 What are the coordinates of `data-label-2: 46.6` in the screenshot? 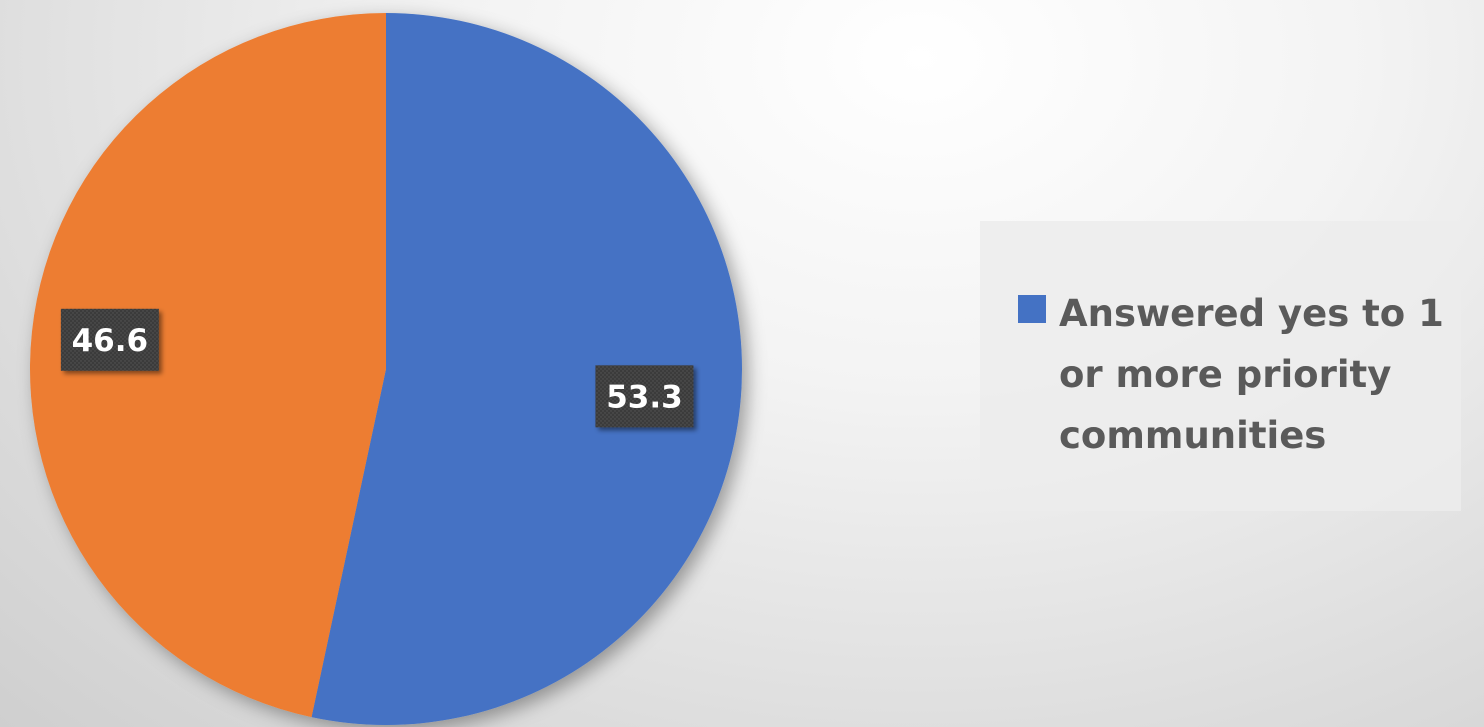 It's located at (109, 339).